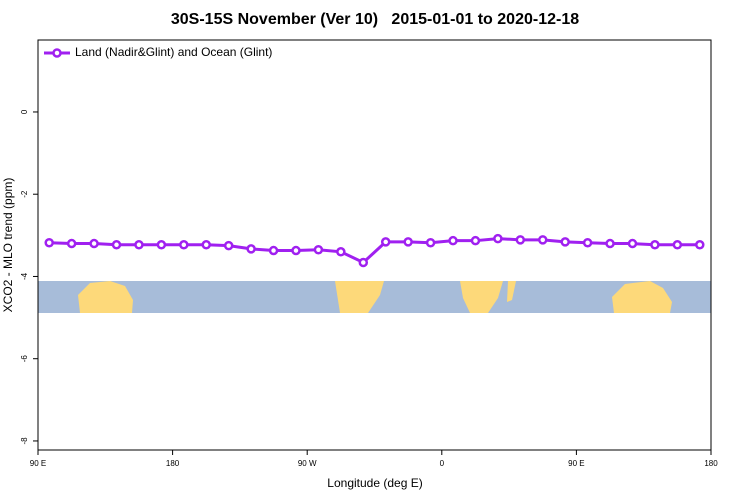 This screenshot has width=750, height=500. Describe the element at coordinates (173, 52) in the screenshot. I see `legend-text: Land (Nadir&Glint) and Ocean (Glint)` at that location.